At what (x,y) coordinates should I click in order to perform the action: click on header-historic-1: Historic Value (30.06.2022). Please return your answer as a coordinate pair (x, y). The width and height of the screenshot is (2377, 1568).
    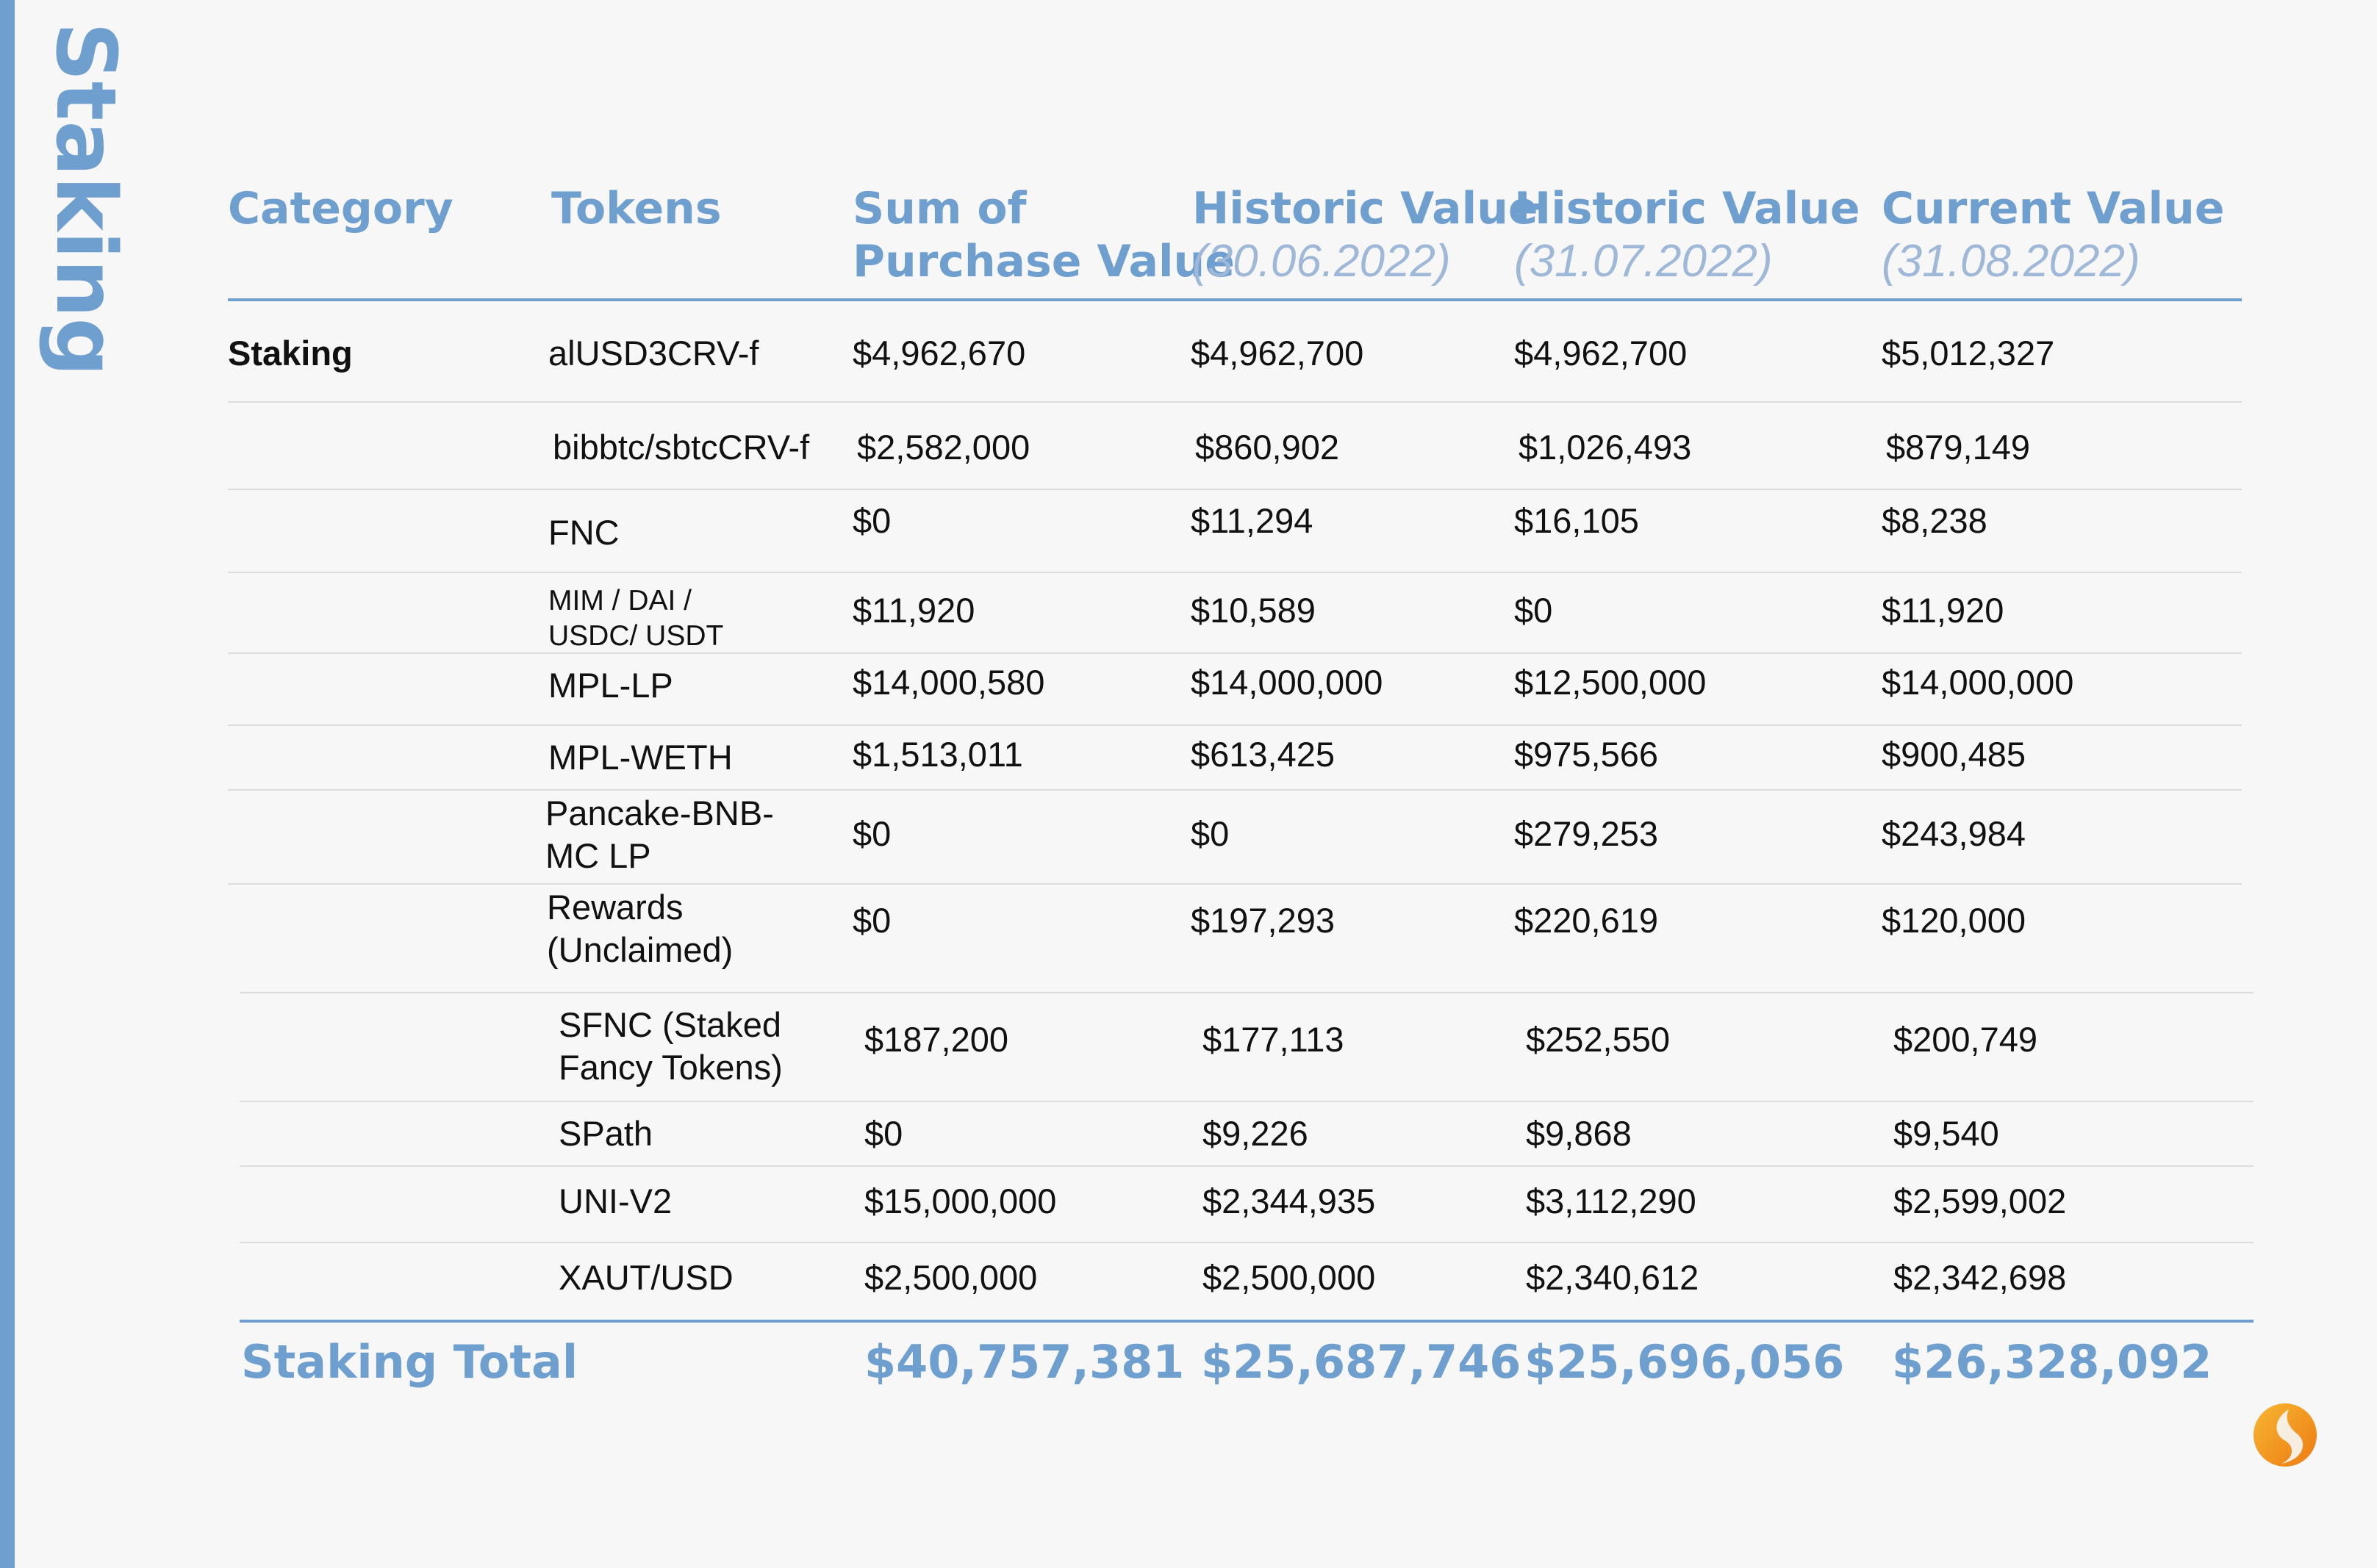
    Looking at the image, I should click on (1365, 235).